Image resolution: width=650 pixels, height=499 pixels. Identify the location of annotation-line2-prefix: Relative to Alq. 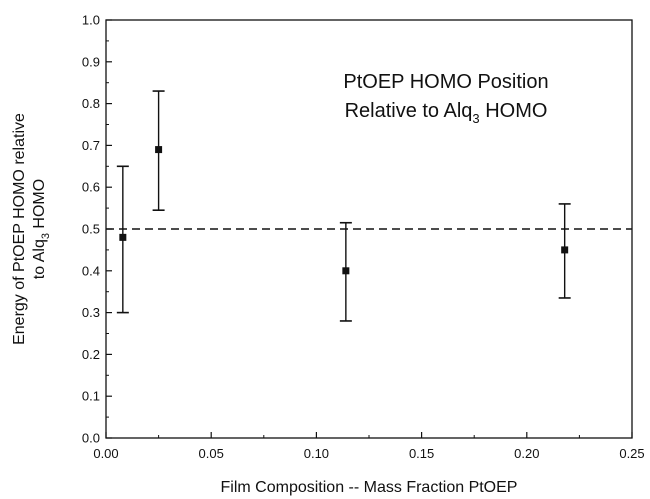
(409, 111).